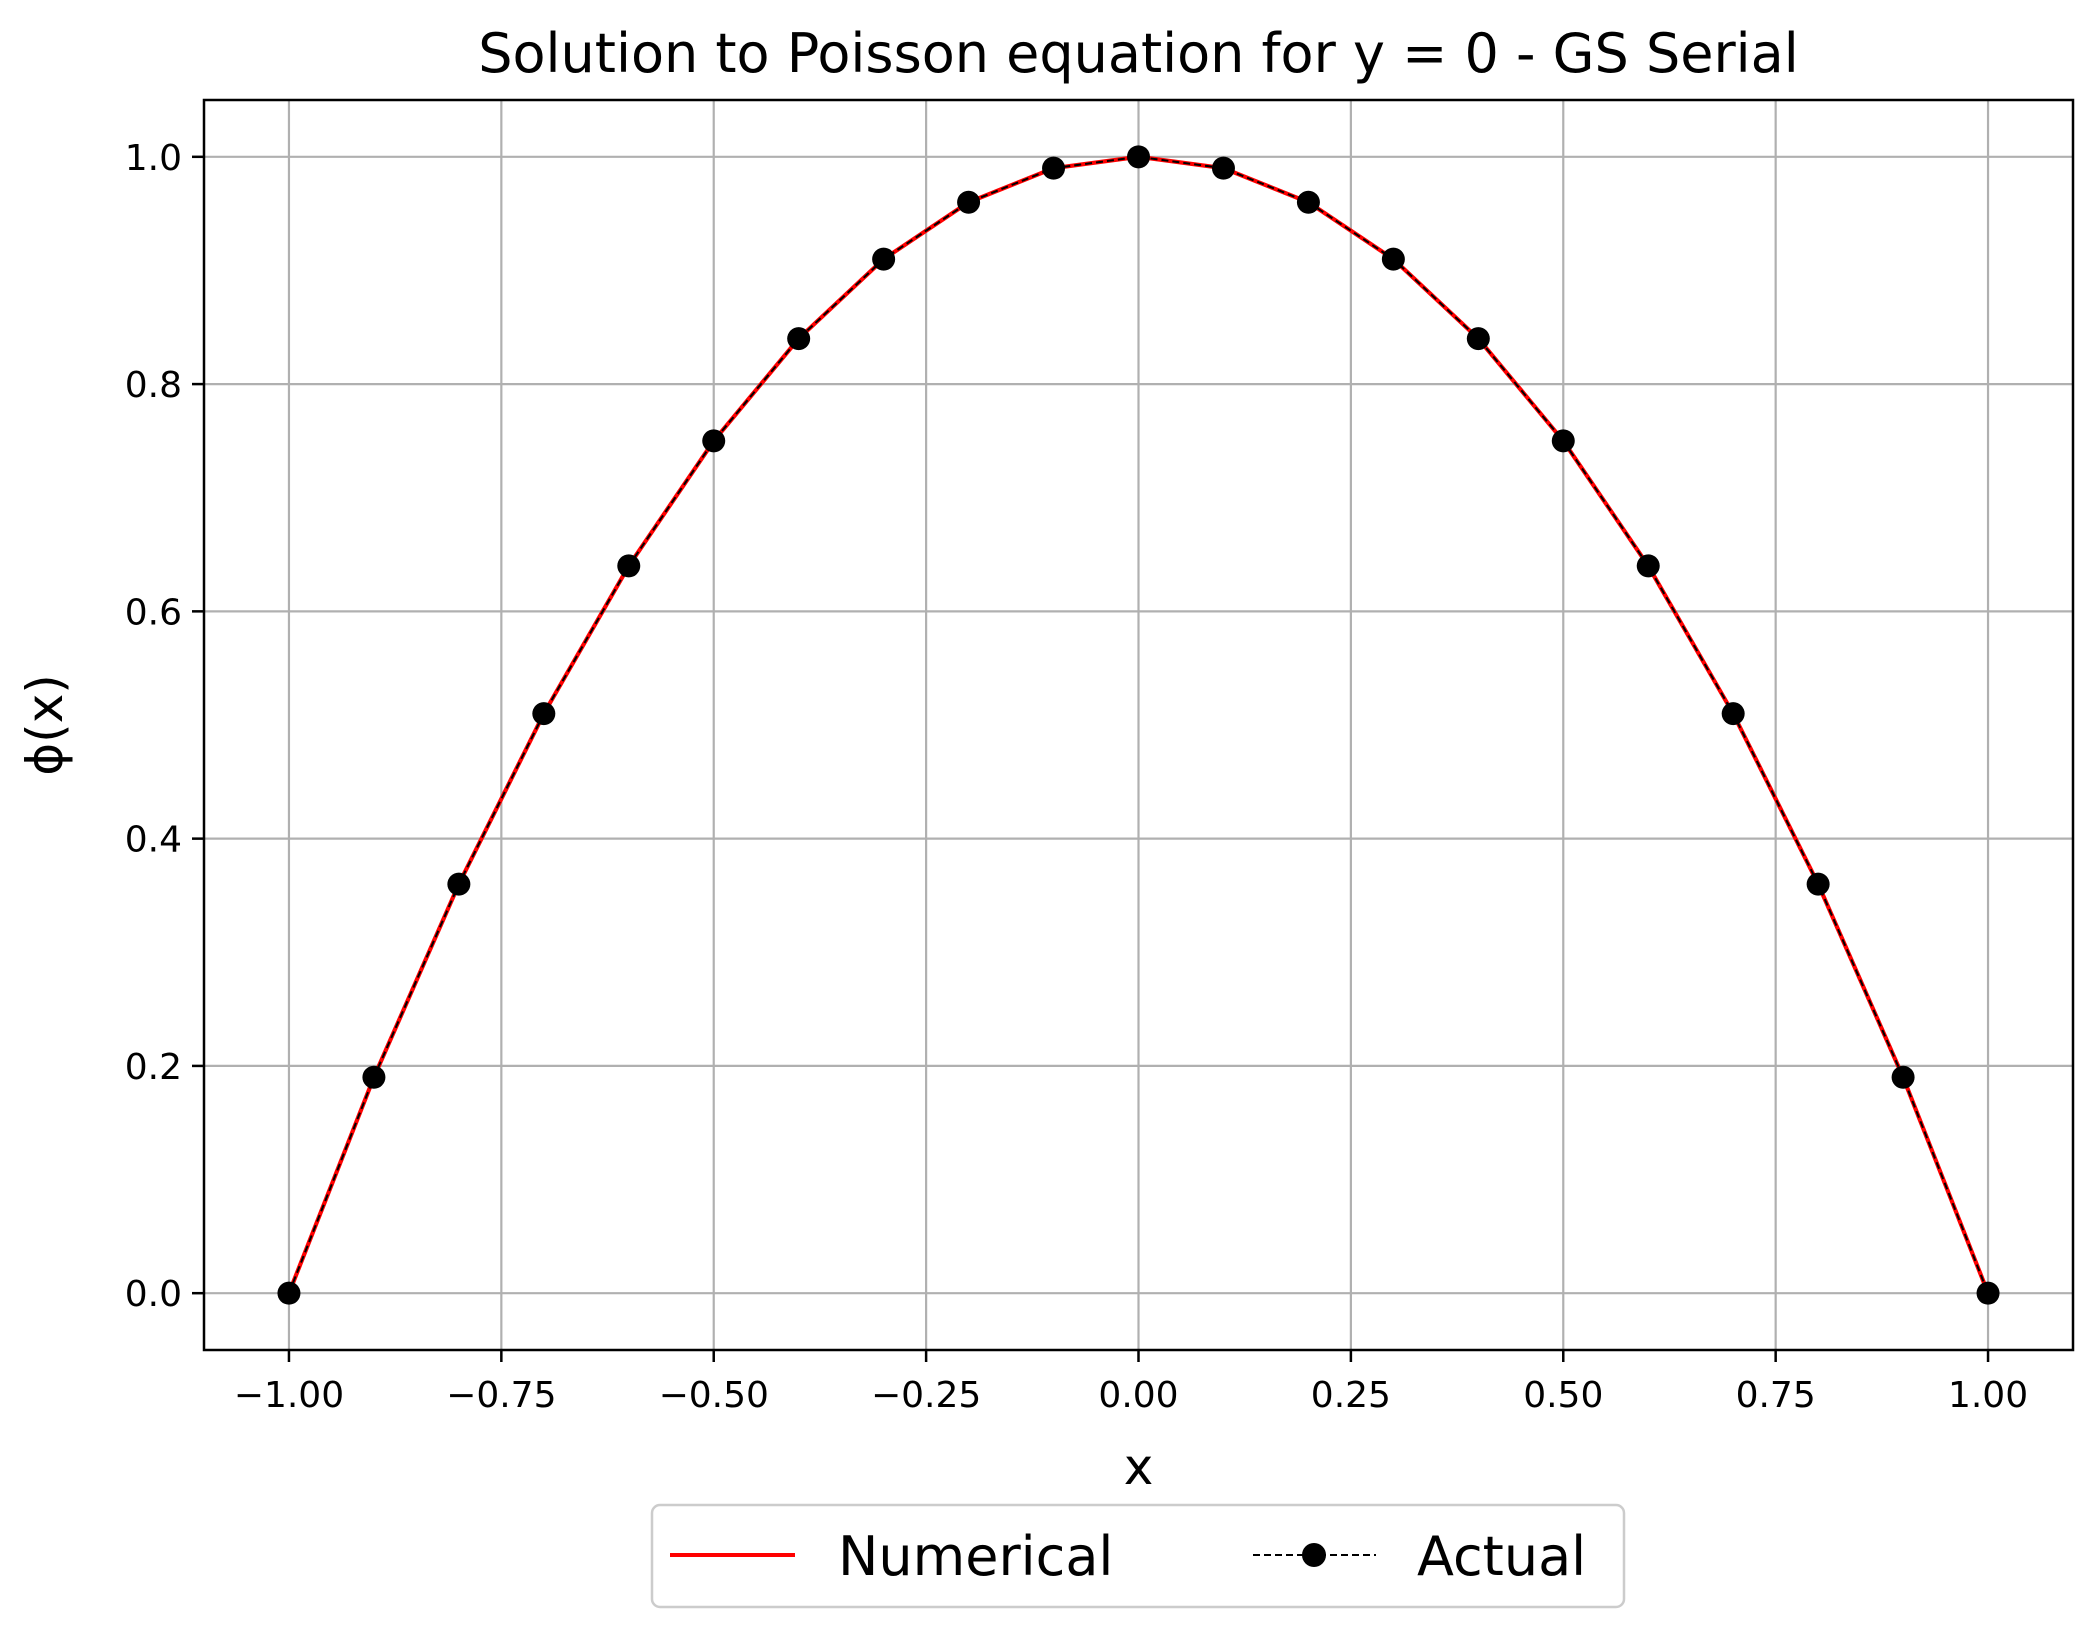  Describe the element at coordinates (1563, 1395) in the screenshot. I see `x-tick-label: 0.50` at that location.